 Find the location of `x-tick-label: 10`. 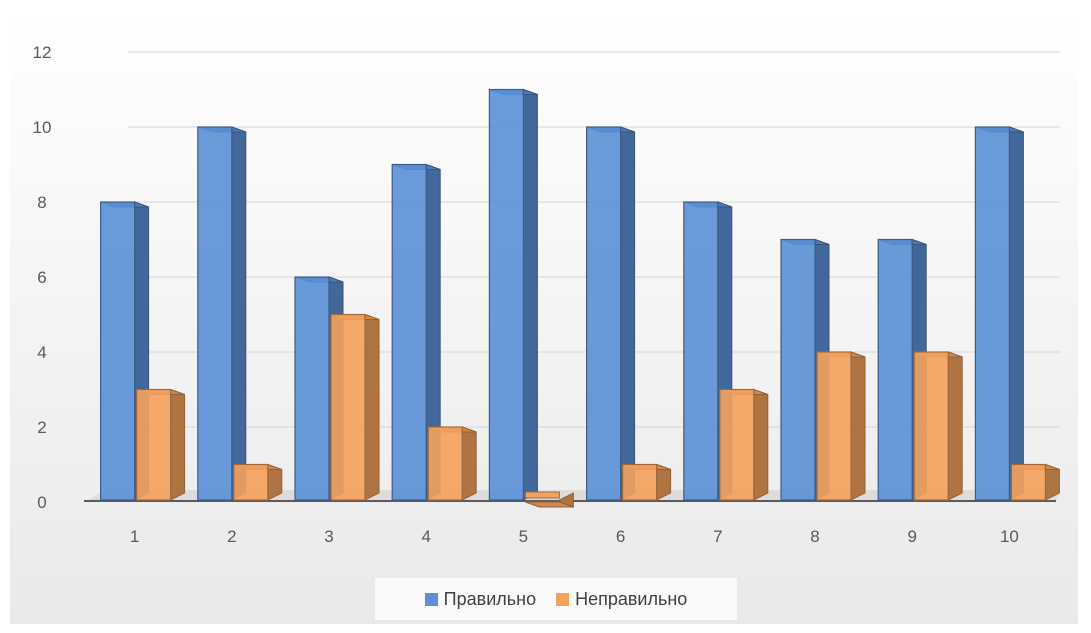

x-tick-label: 10 is located at coordinates (1009, 536).